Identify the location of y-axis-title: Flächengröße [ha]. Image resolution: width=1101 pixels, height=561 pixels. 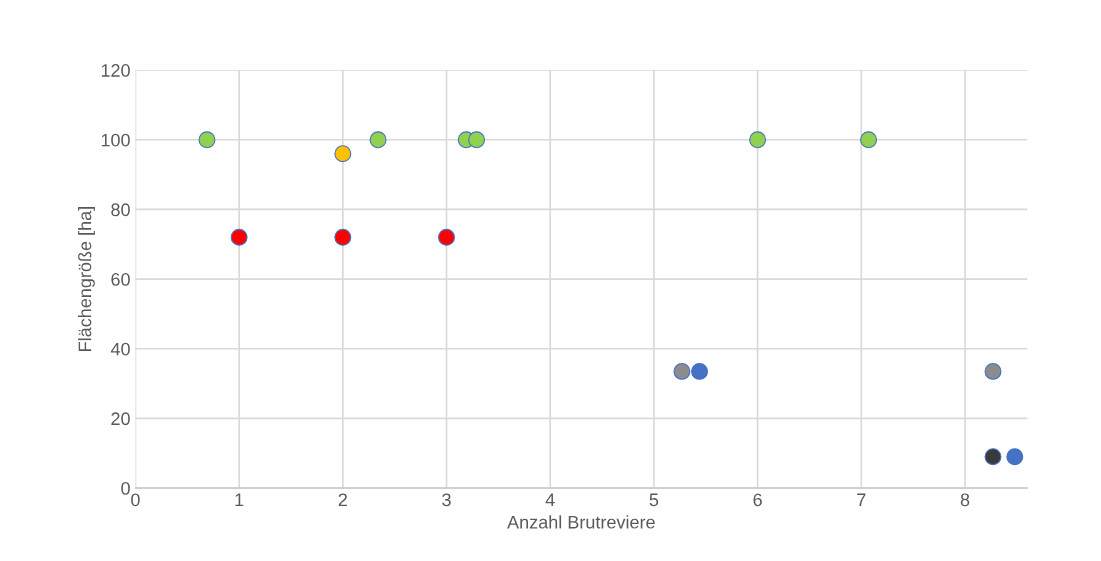
(86, 279).